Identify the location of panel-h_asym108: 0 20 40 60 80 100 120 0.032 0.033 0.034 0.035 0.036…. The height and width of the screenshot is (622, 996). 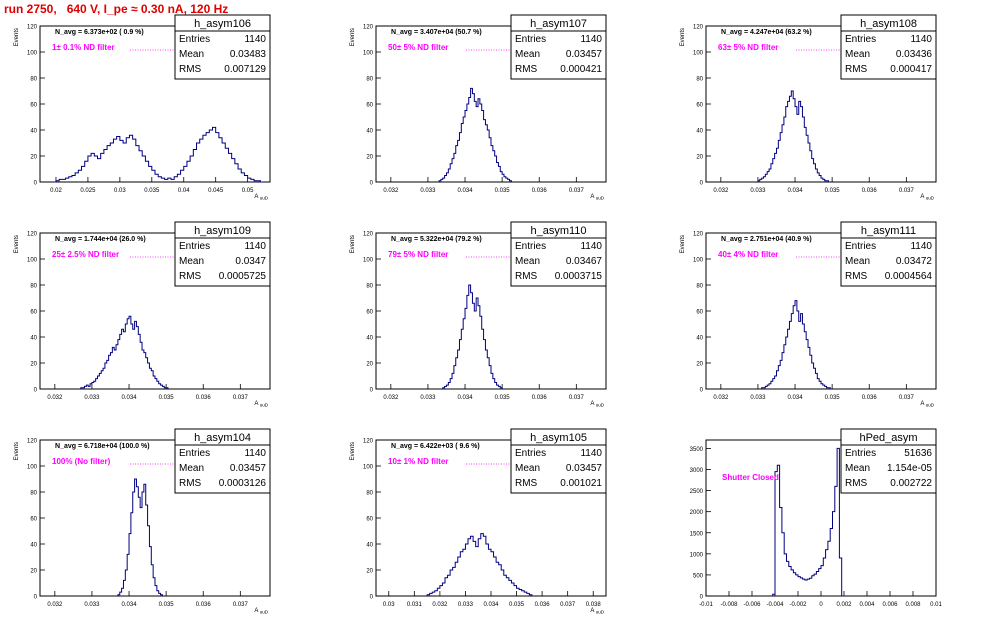
(808, 107).